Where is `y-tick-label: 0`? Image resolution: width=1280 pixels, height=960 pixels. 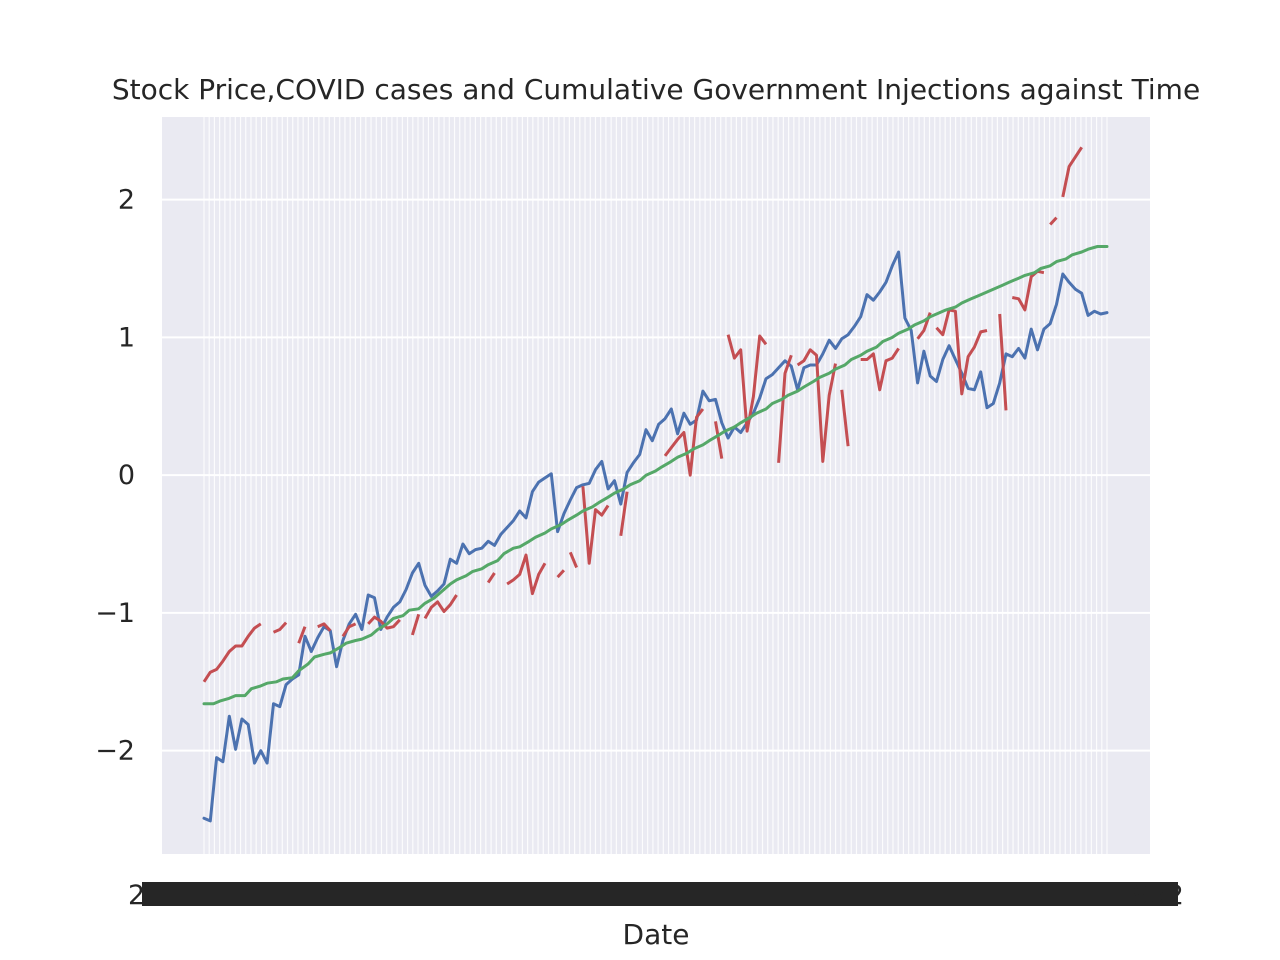 y-tick-label: 0 is located at coordinates (126, 475).